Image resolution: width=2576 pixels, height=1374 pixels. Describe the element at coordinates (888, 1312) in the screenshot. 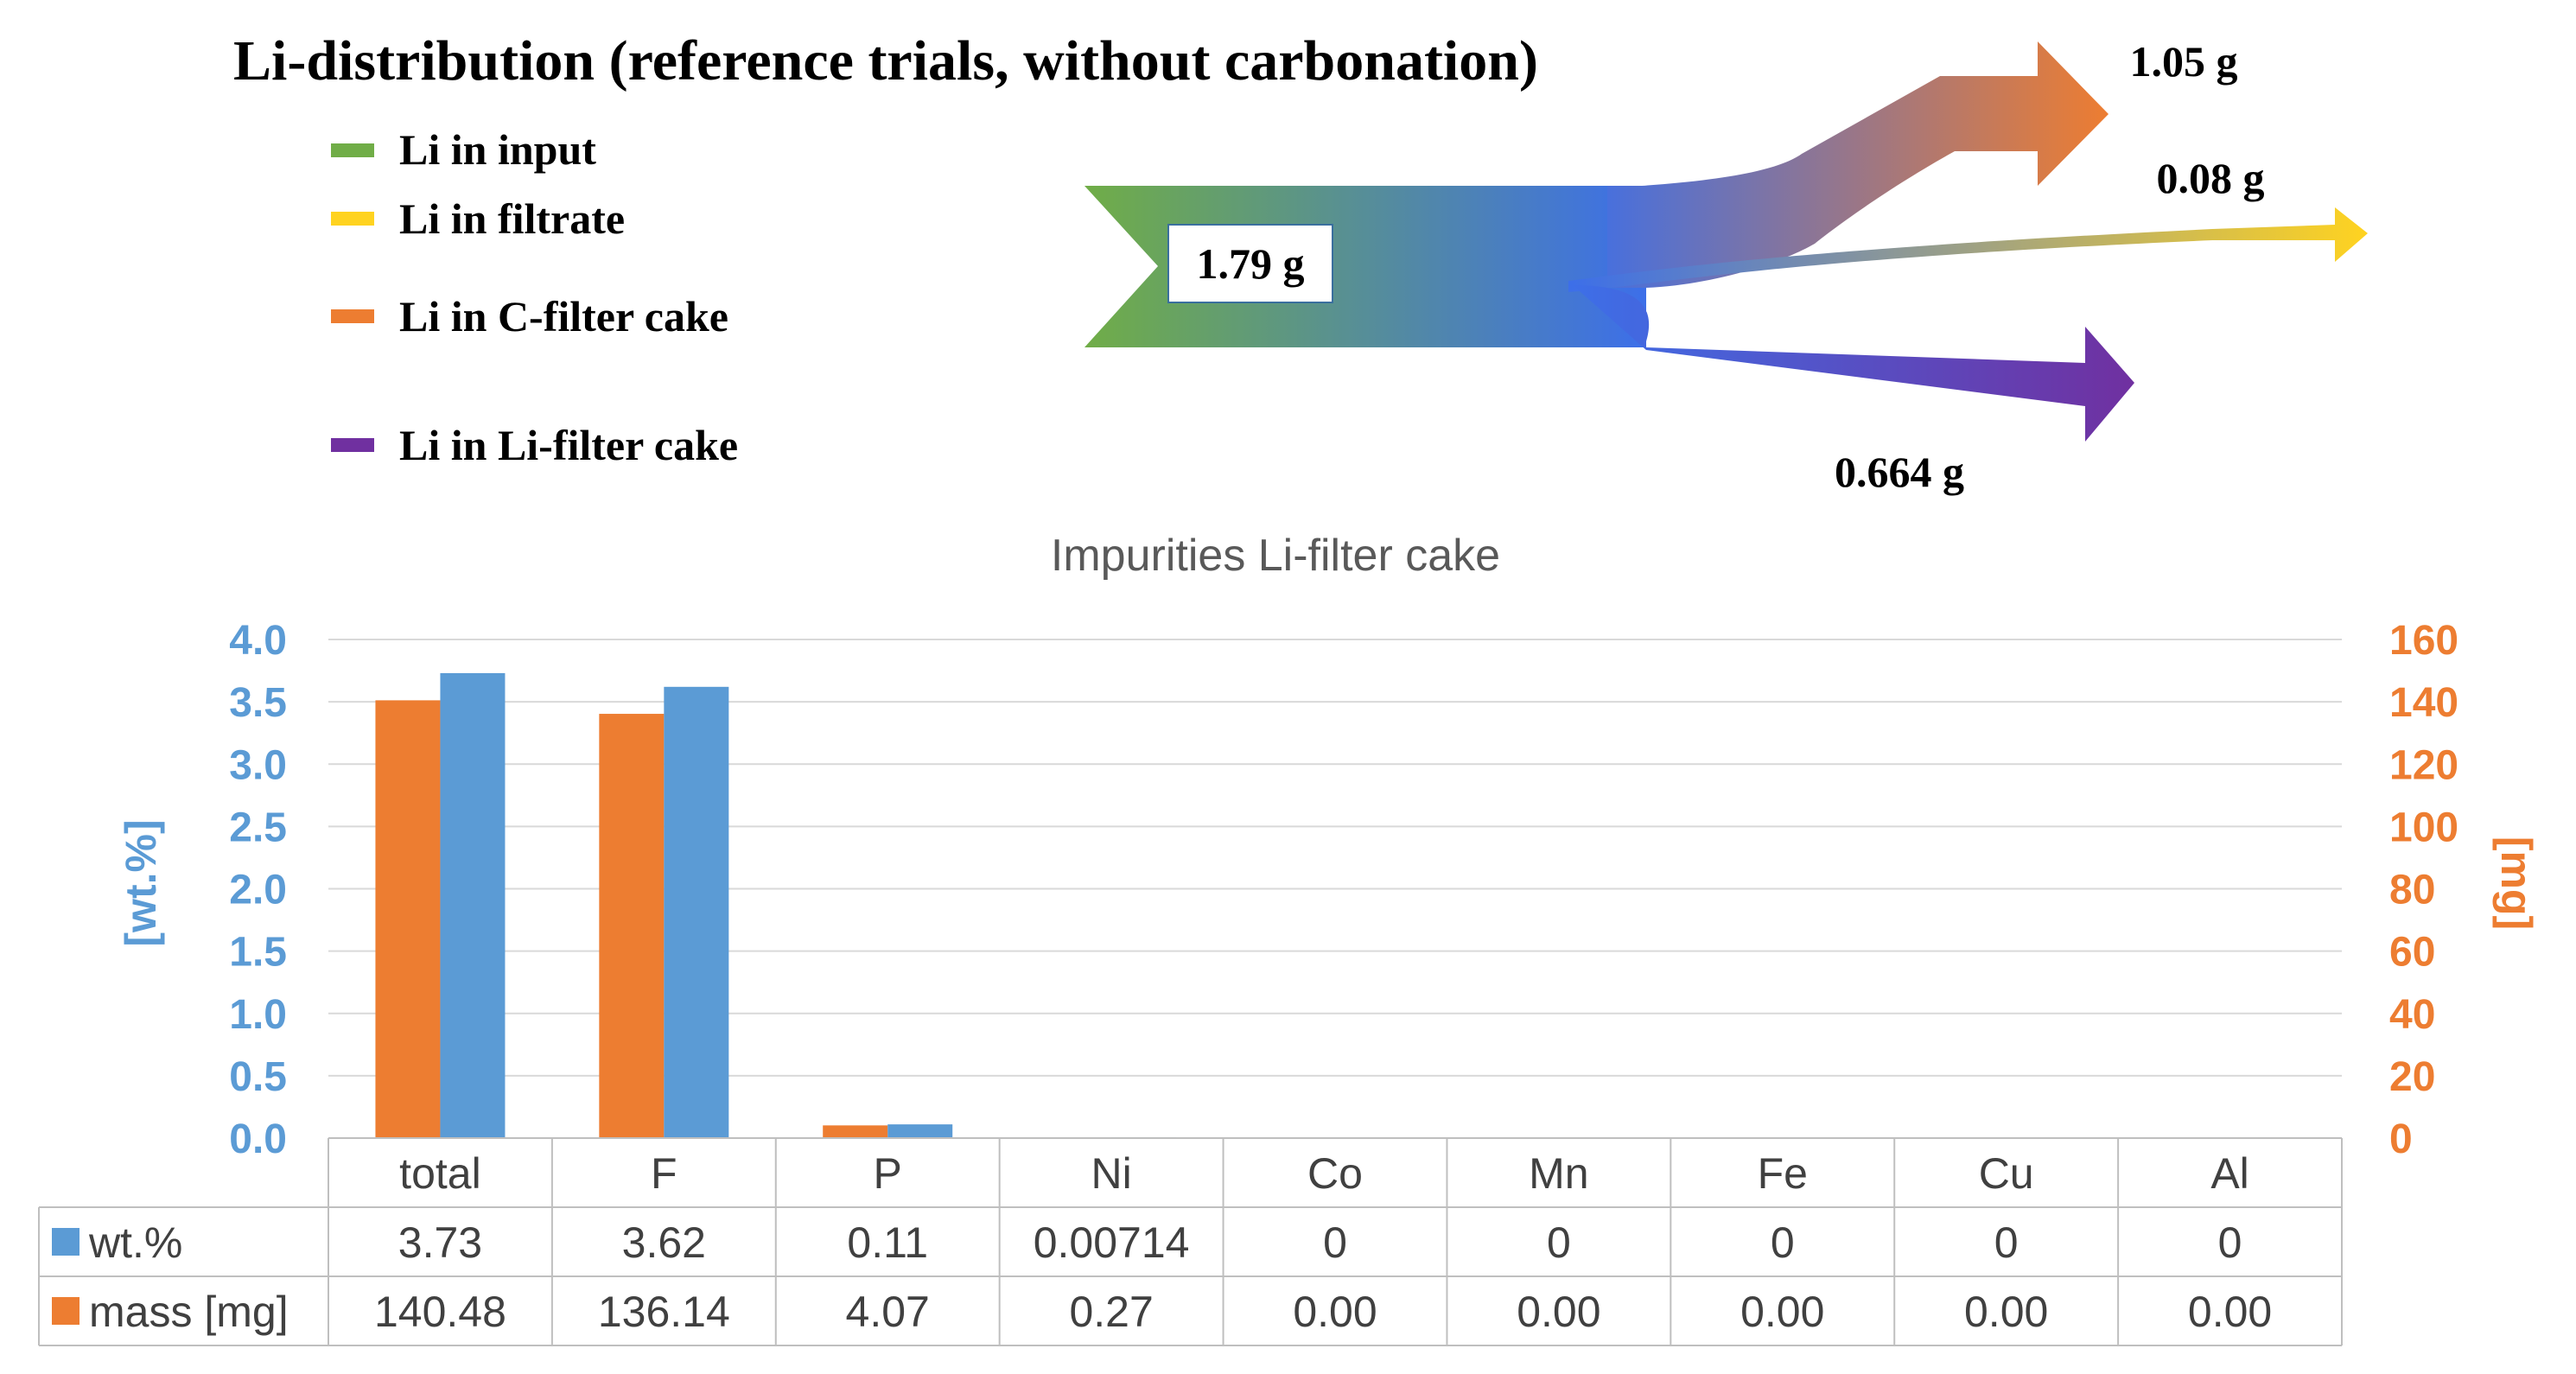

I see `table-cell-value: 4.07` at that location.